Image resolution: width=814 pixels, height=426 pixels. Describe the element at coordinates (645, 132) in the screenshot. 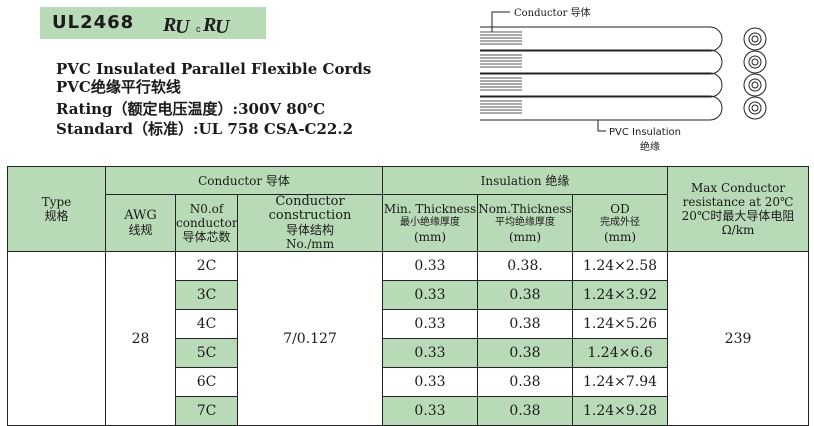

I see `insulation-label: PVC Insulation` at that location.